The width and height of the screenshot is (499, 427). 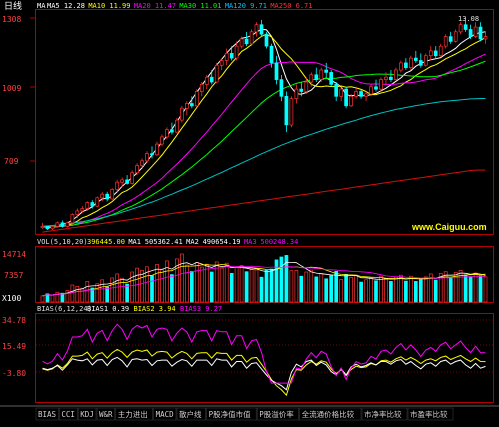 I want to click on ma-legend-ma250: MA250 6.71, so click(x=291, y=6).